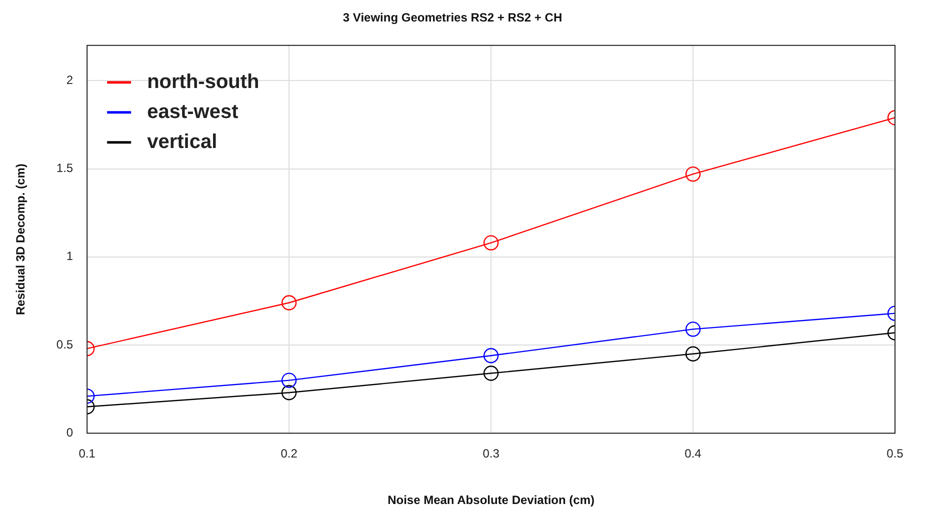  I want to click on legend-label: vertical, so click(182, 141).